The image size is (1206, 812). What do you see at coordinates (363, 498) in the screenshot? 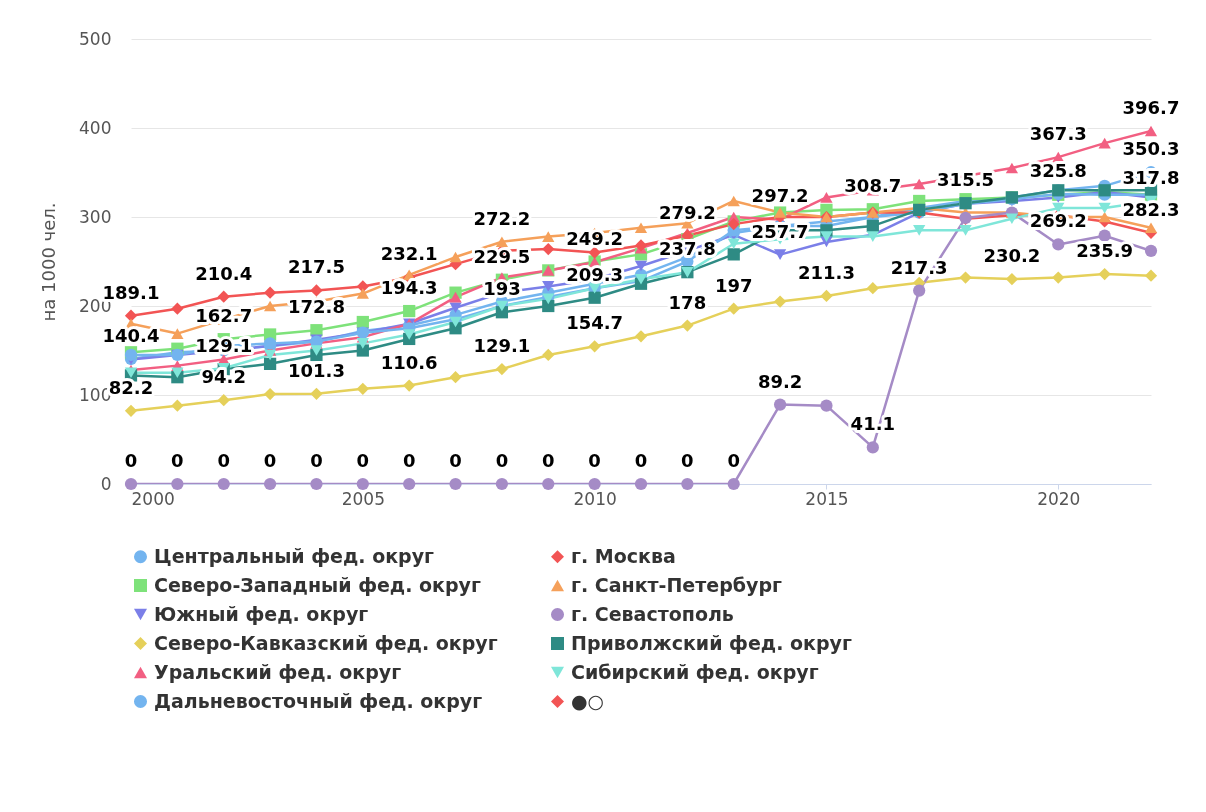
I see `x-tick-label: 2005` at bounding box center [363, 498].